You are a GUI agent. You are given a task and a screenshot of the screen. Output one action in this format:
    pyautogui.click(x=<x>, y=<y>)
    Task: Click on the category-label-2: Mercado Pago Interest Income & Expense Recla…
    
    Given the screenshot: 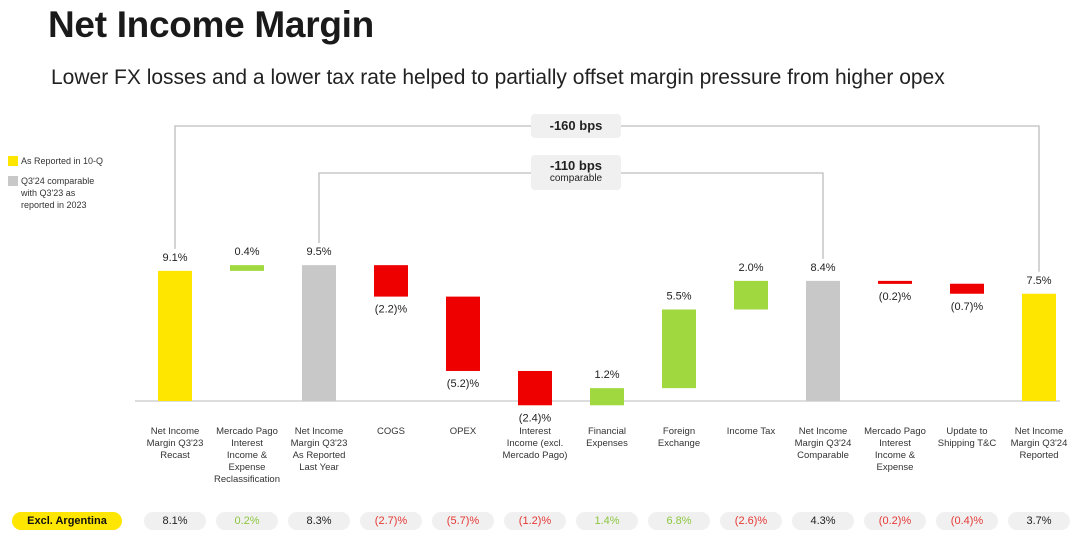 What is the action you would take?
    pyautogui.click(x=247, y=455)
    